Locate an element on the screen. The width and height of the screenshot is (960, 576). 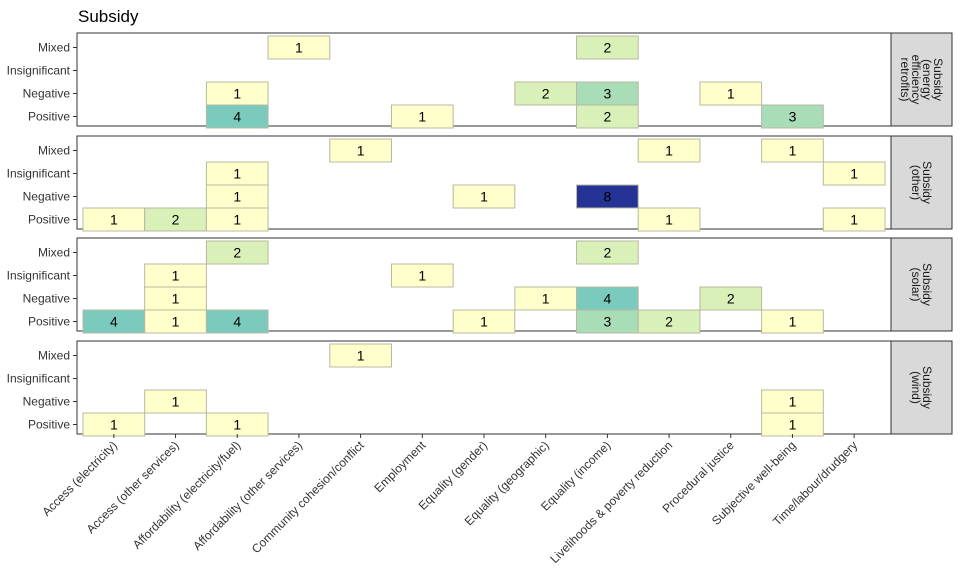
strip-line: (wind) is located at coordinates (916, 387).